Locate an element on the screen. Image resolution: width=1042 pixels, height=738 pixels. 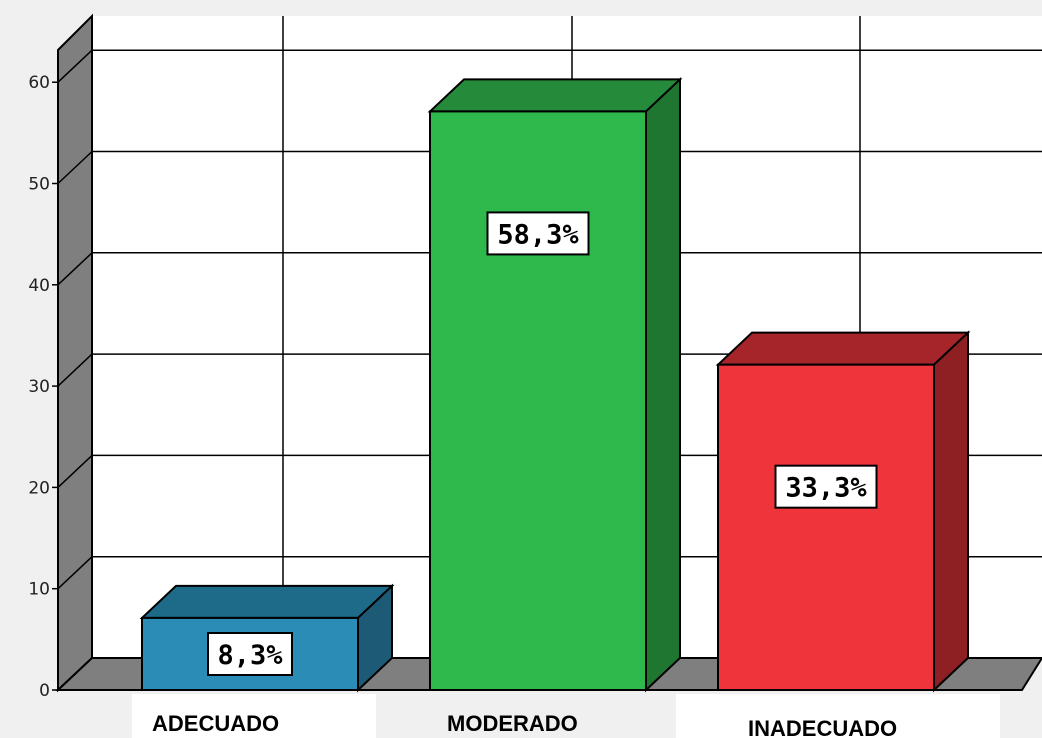
data-label: 58,3% is located at coordinates (538, 234).